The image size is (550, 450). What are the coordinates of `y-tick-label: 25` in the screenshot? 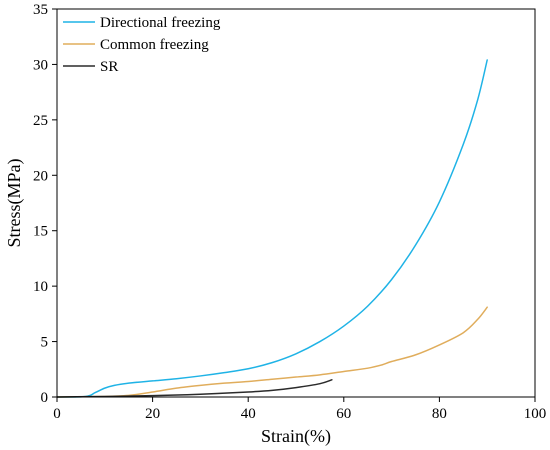 It's located at (40, 121).